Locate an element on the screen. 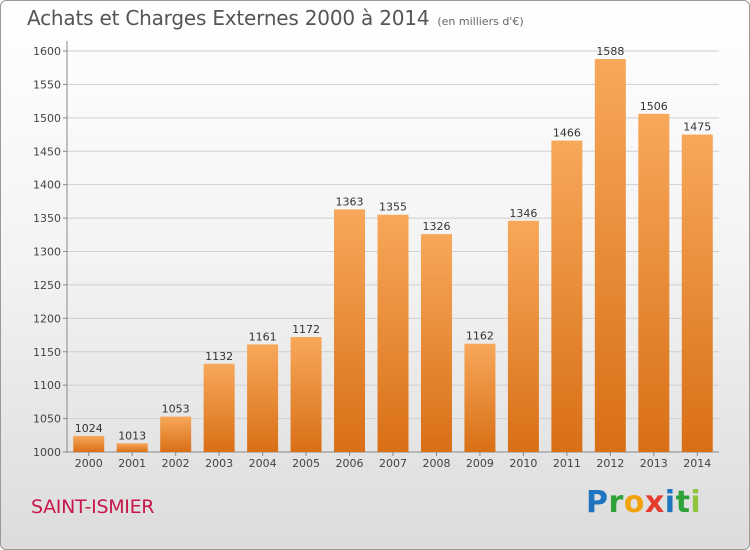 The image size is (750, 550). x-tick-label-2008: 2008 is located at coordinates (436, 463).